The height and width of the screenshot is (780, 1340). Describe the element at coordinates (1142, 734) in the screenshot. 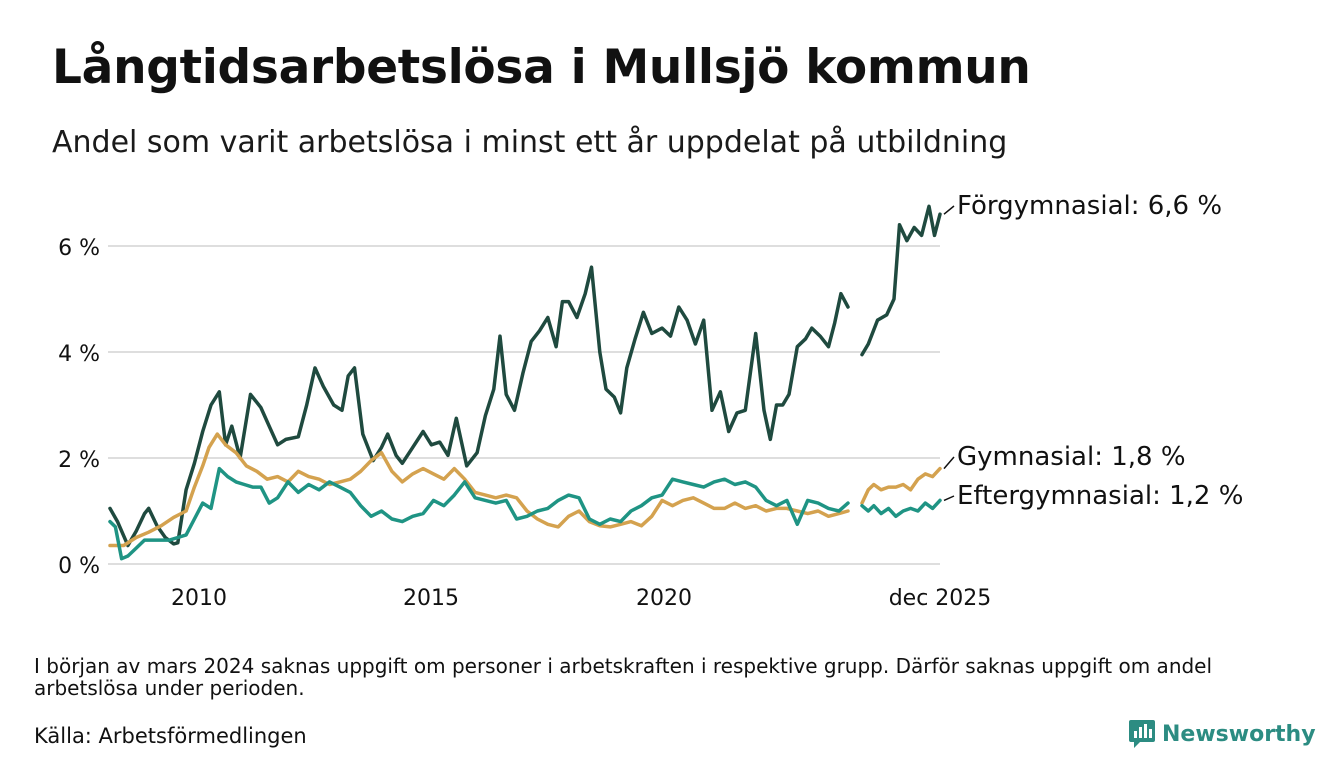

I see `newsworthy-logo-icon` at that location.